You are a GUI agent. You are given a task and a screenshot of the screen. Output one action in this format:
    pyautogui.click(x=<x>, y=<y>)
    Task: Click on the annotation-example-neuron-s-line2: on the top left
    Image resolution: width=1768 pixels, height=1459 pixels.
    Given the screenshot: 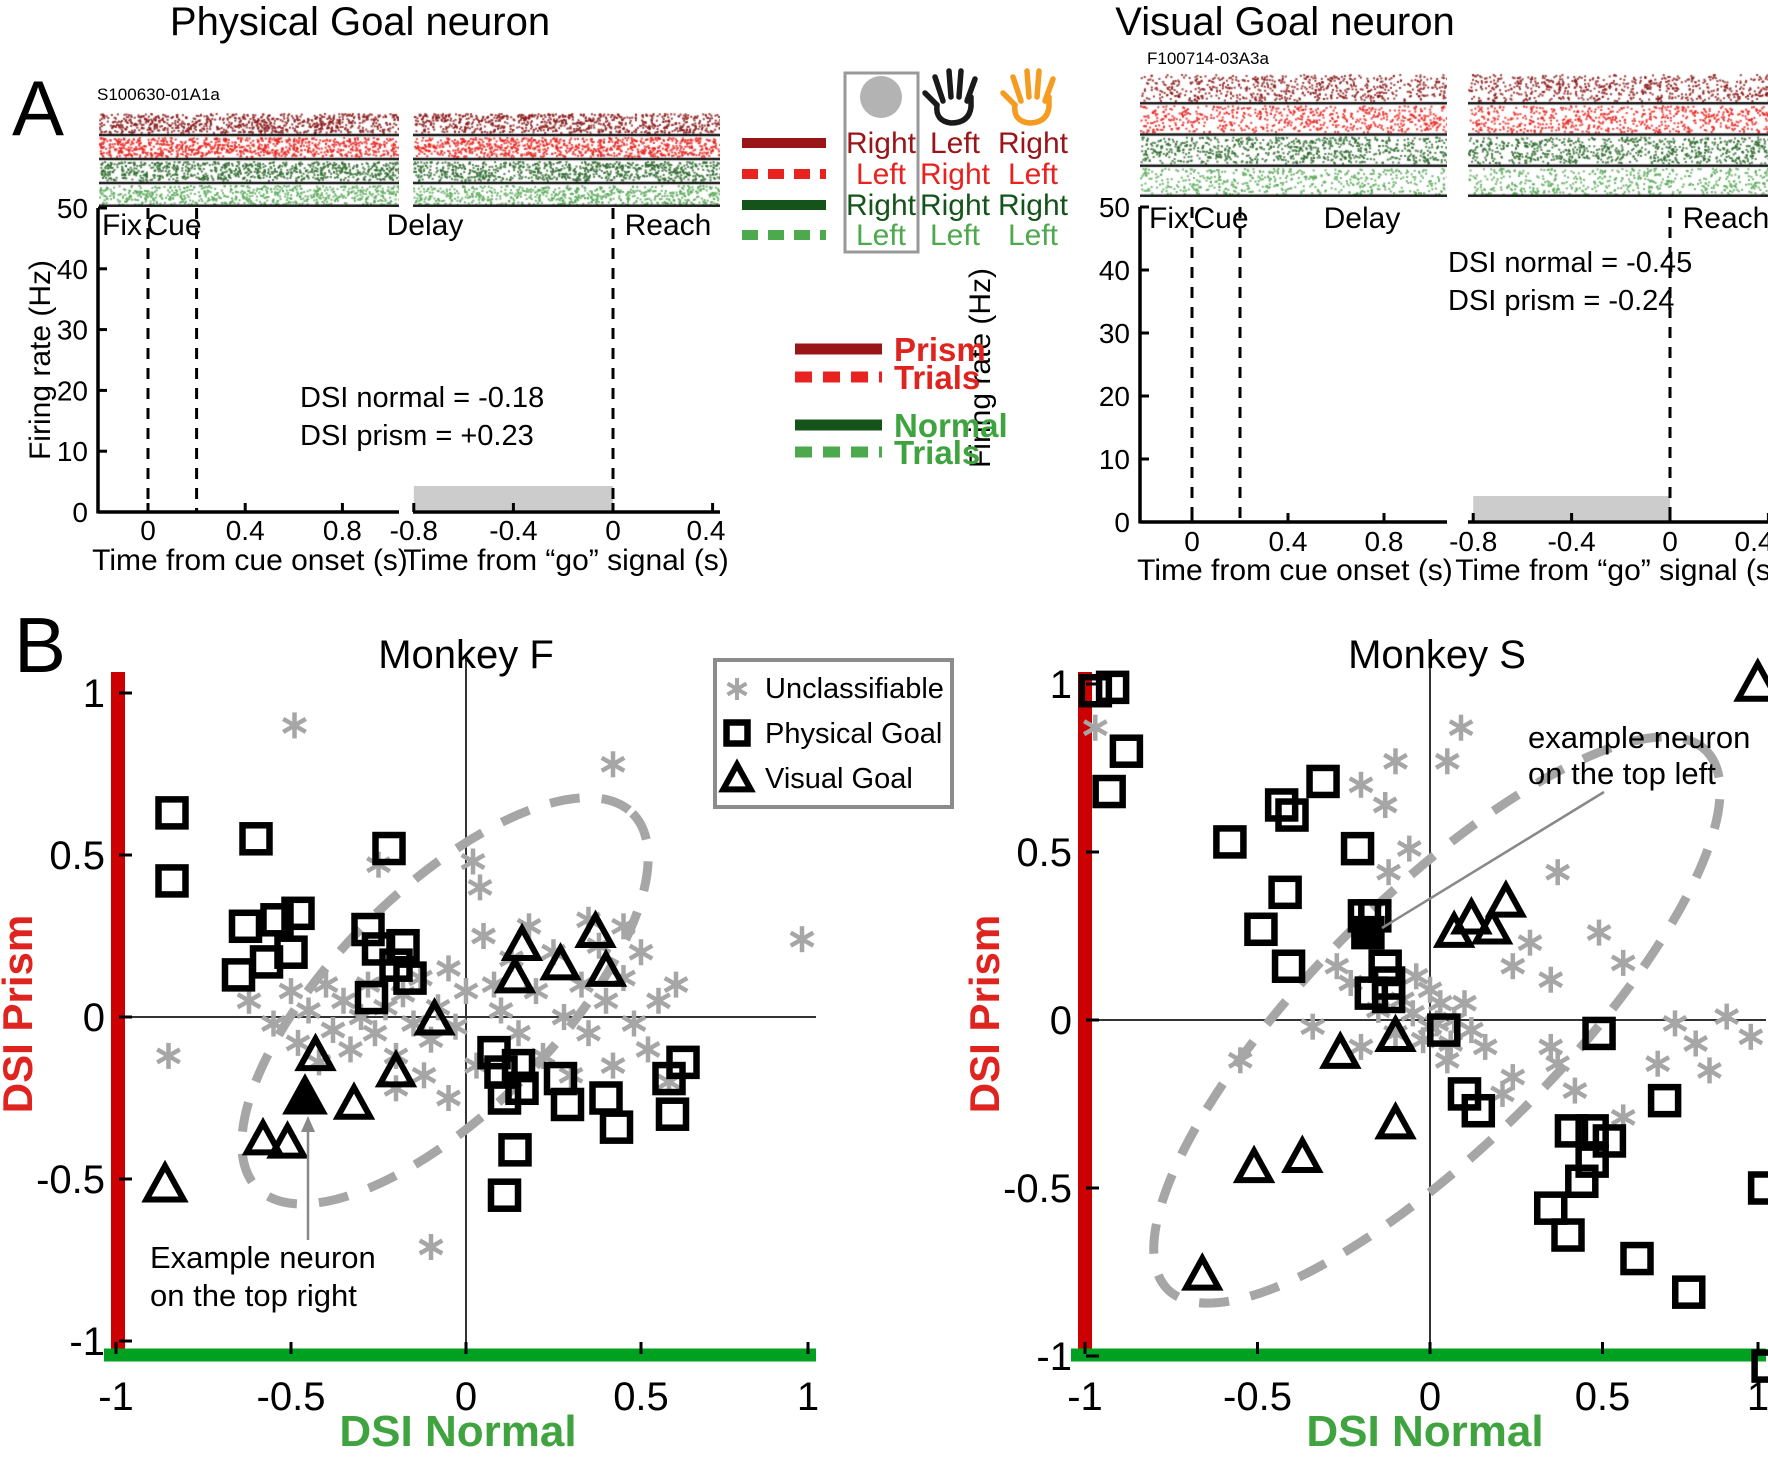 What is the action you would take?
    pyautogui.click(x=1622, y=773)
    